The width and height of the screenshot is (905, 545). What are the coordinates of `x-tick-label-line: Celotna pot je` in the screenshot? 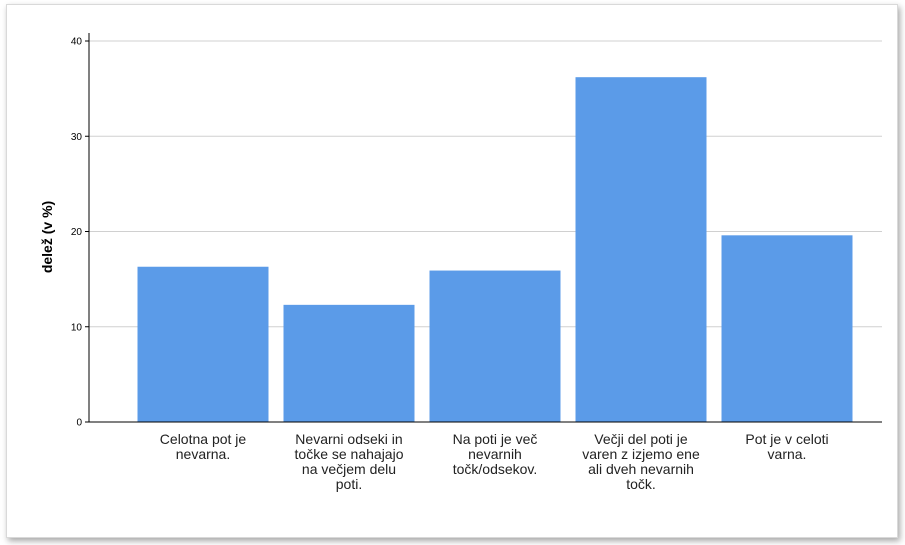 It's located at (203, 439).